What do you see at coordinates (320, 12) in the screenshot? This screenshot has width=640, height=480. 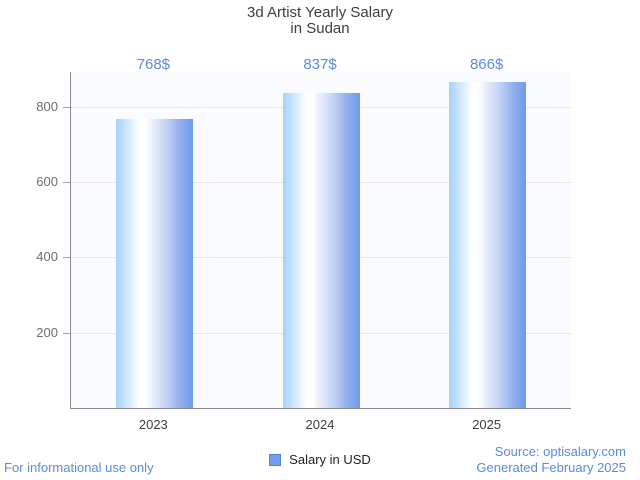 I see `chart-title-line1: 3d Artist Yearly Salary` at bounding box center [320, 12].